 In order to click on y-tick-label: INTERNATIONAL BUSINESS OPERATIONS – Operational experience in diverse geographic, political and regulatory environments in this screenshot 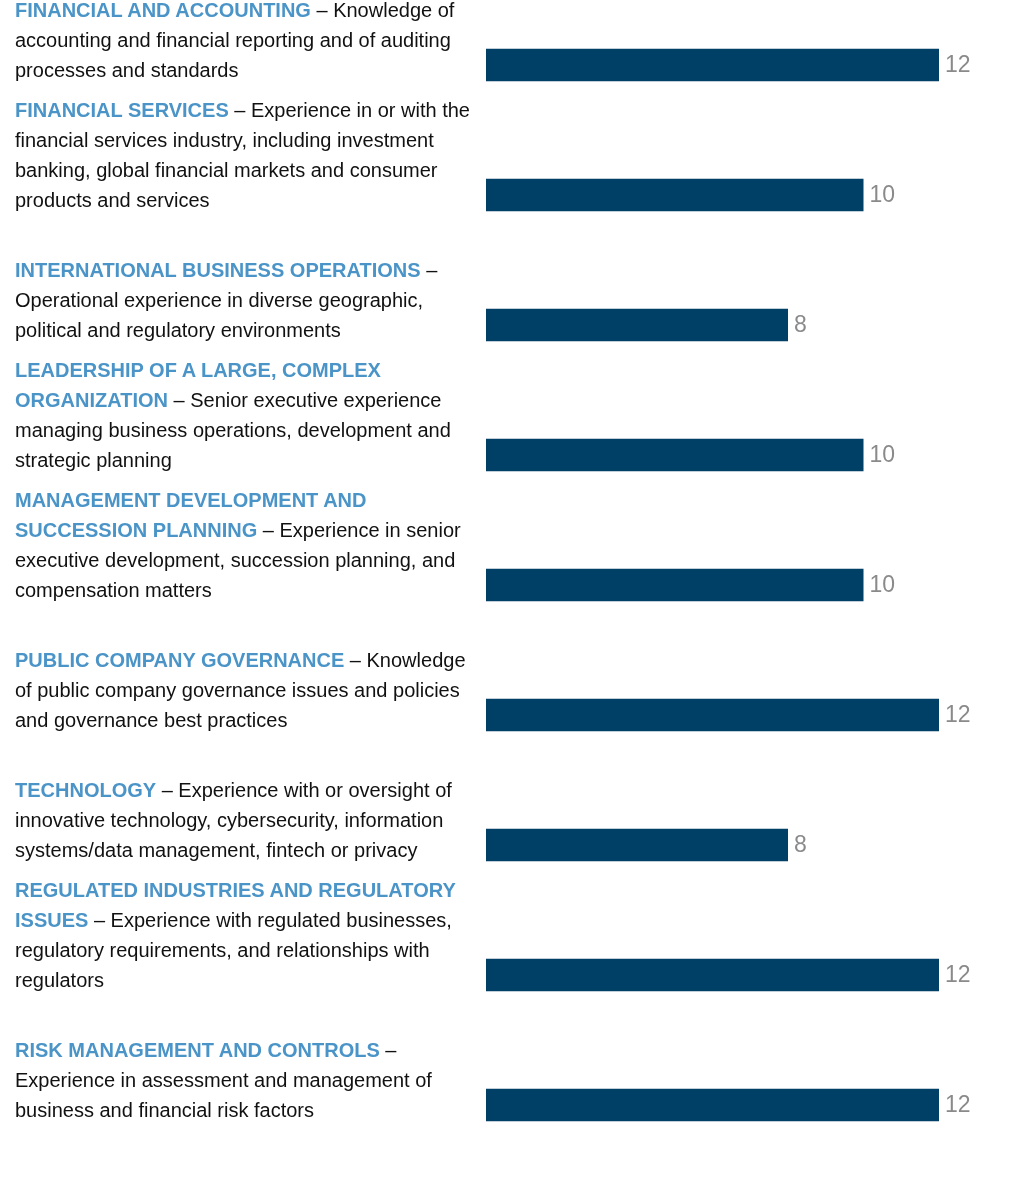, I will do `click(227, 300)`.